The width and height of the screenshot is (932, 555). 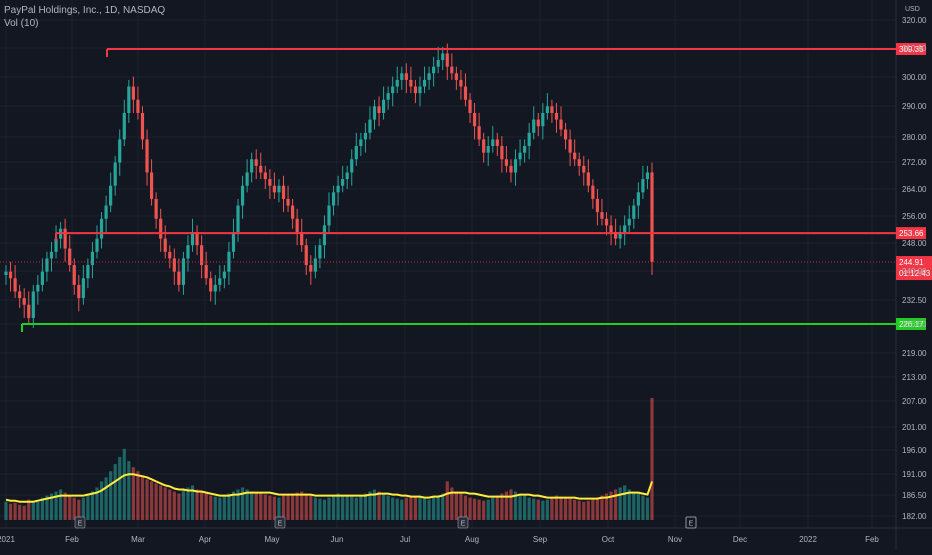 I want to click on price-tick-label: 300.00, so click(x=914, y=77).